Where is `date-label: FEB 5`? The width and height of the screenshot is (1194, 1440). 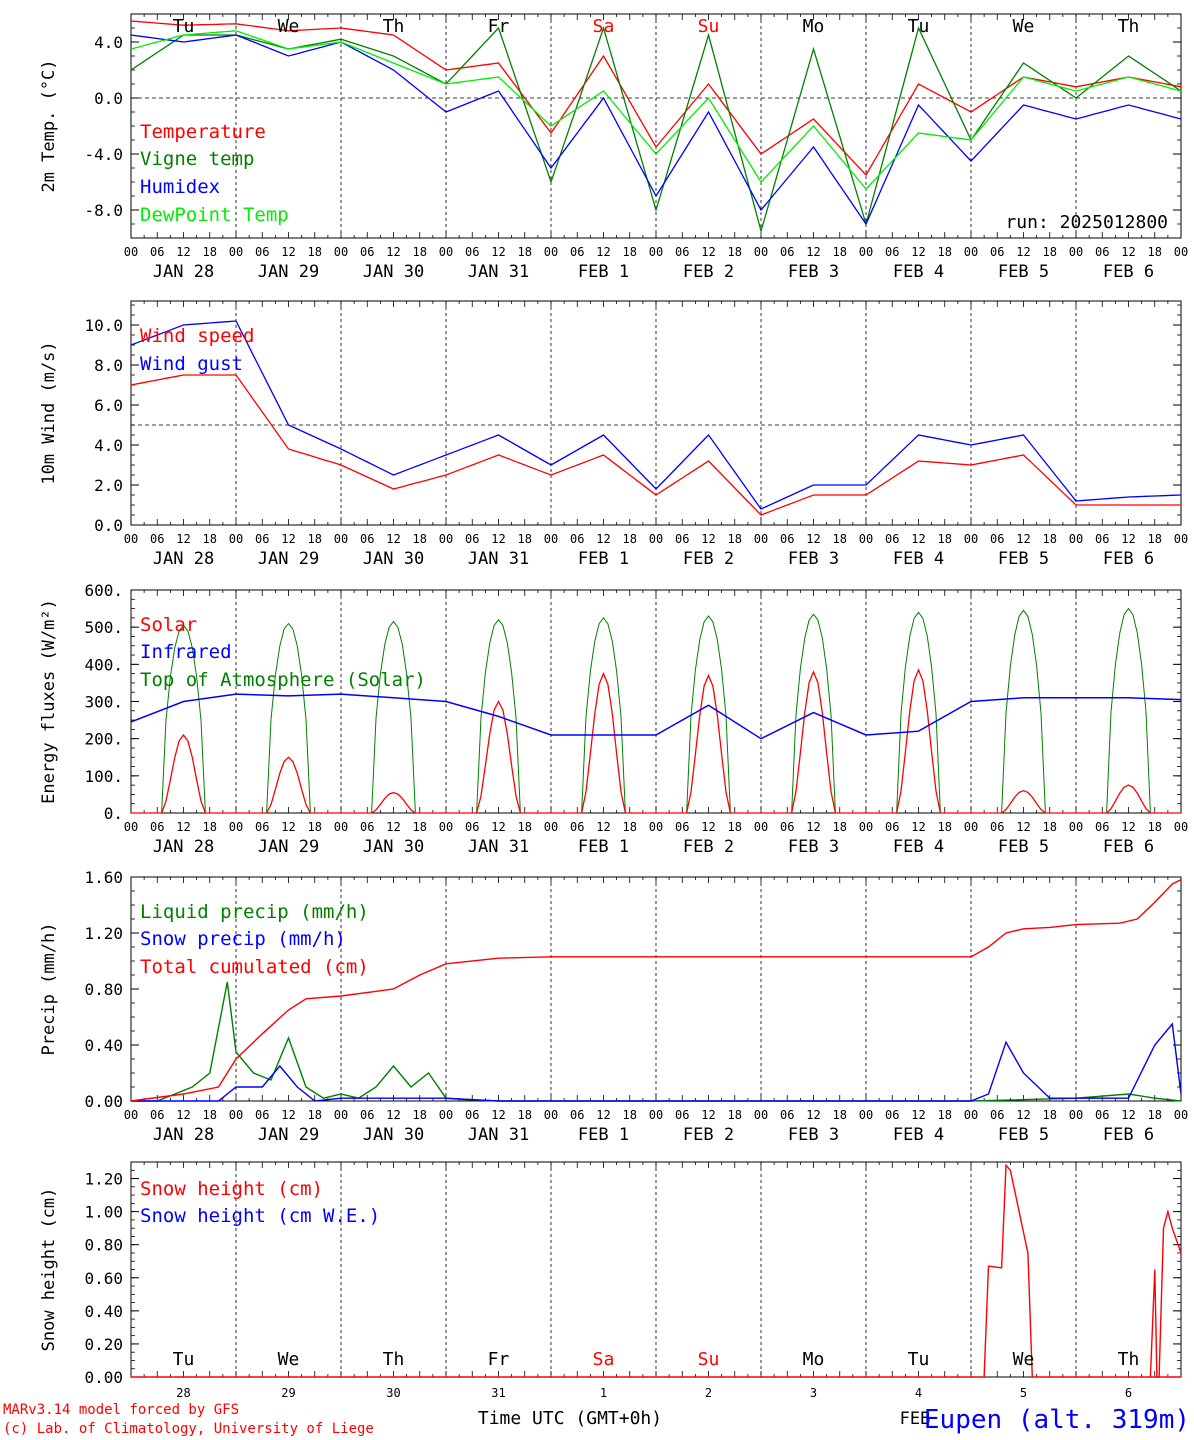 date-label: FEB 5 is located at coordinates (1023, 847).